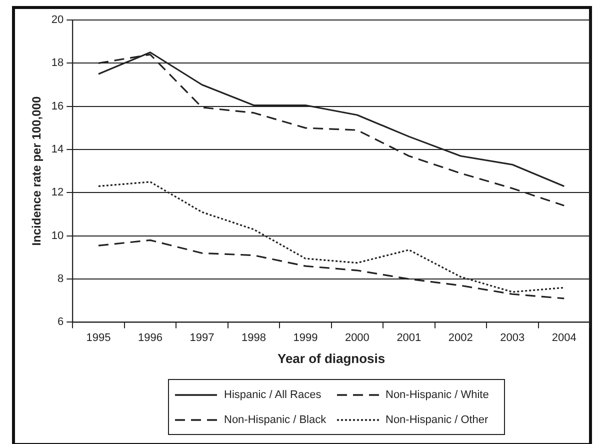 This screenshot has width=602, height=444. Describe the element at coordinates (437, 394) in the screenshot. I see `legend-label: Non-Hispanic / White` at that location.